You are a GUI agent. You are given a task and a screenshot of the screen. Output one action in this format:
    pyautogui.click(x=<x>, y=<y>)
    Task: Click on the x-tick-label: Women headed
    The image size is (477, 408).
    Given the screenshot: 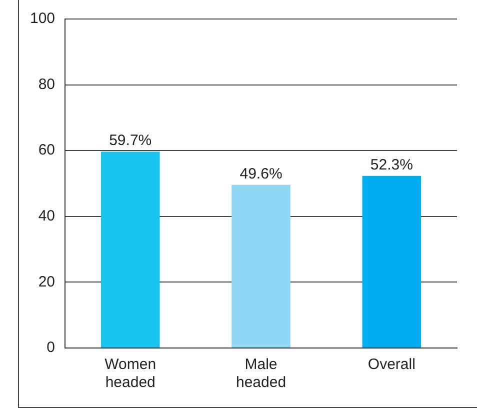 What is the action you would take?
    pyautogui.click(x=130, y=374)
    